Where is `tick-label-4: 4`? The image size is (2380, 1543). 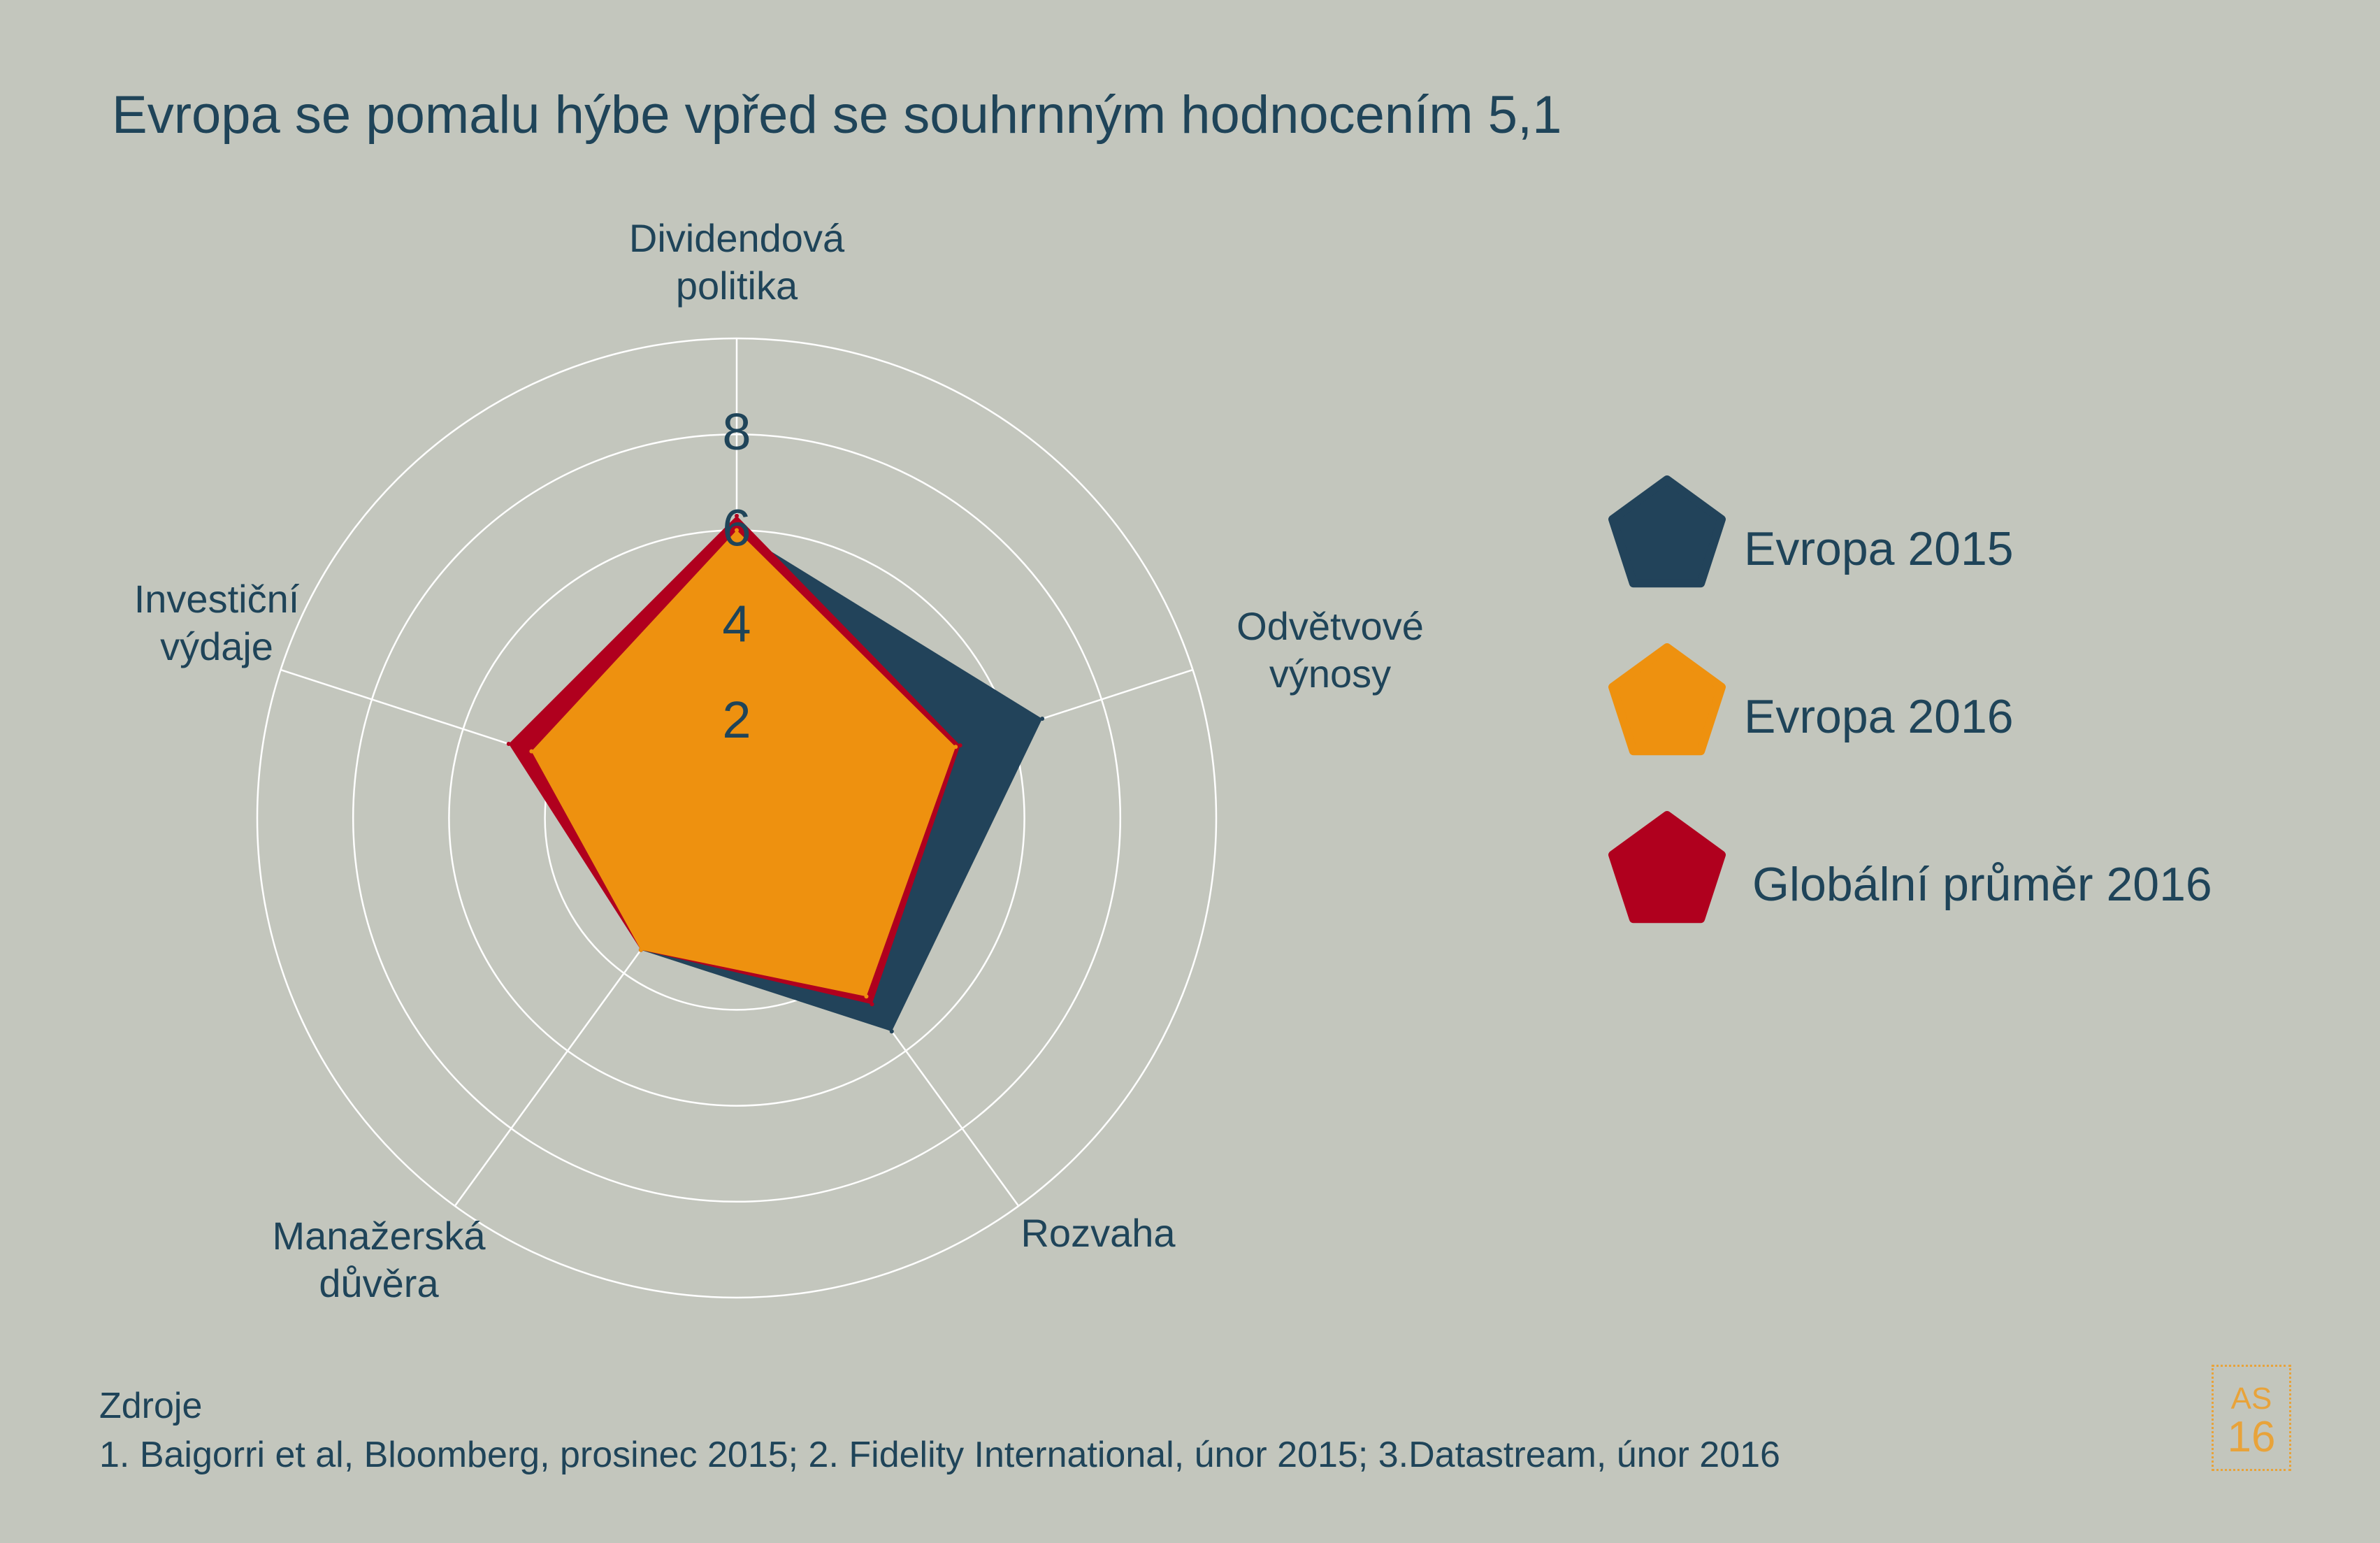
tick-label-4: 4 is located at coordinates (736, 624).